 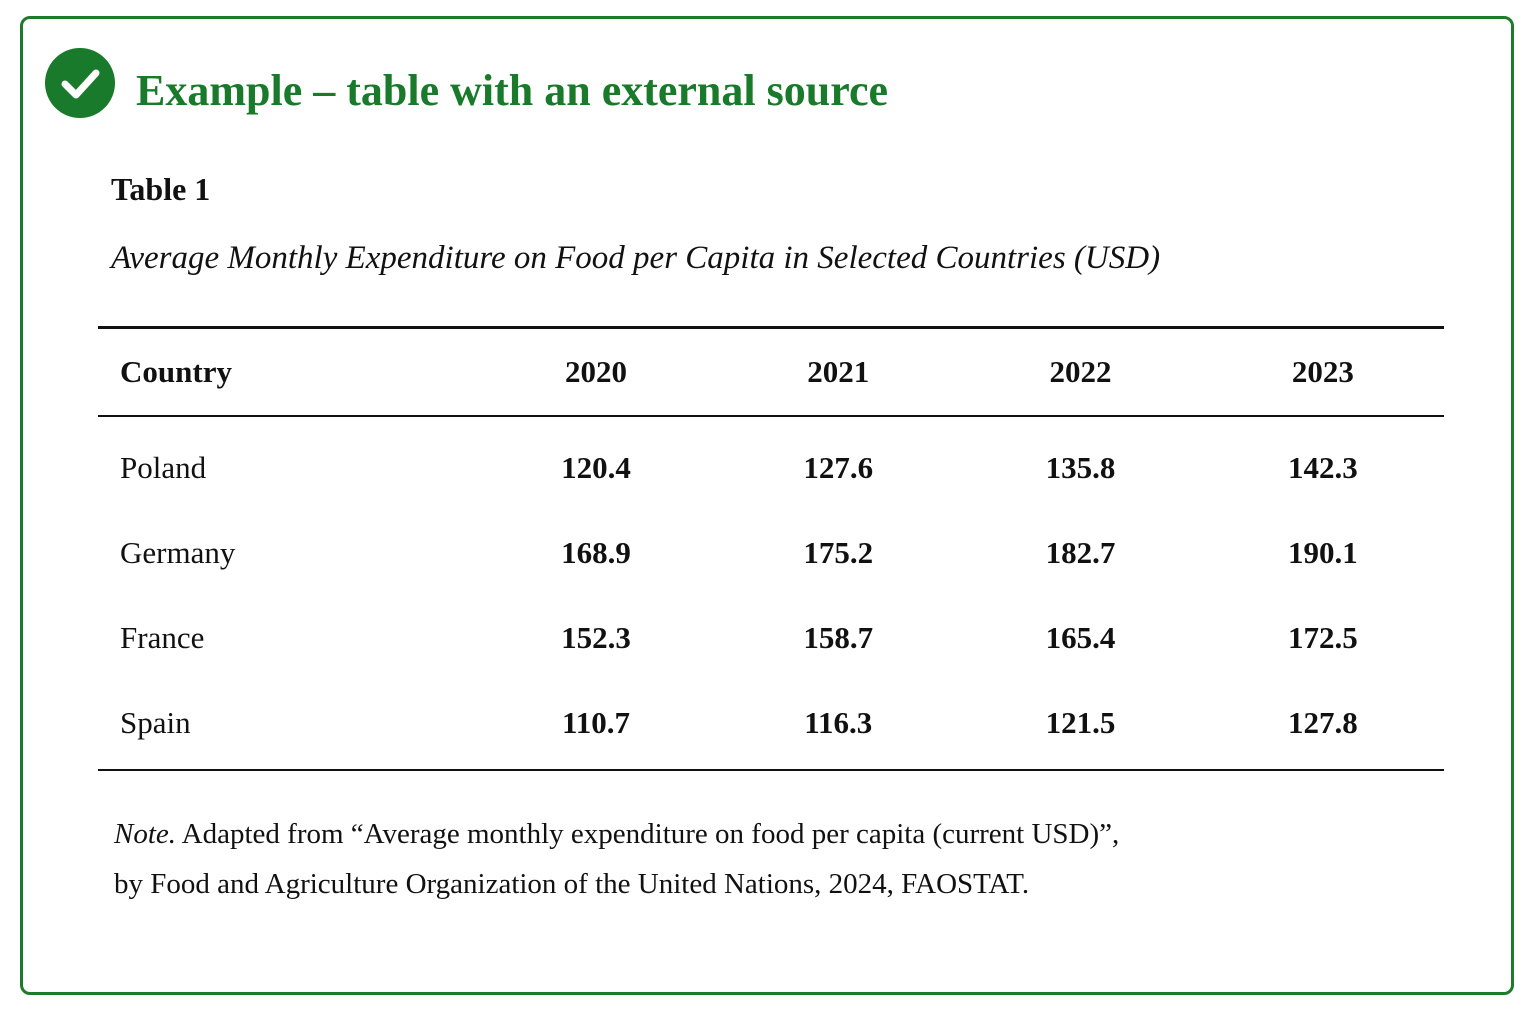 What do you see at coordinates (838, 637) in the screenshot?
I see `cell-value: 158.7` at bounding box center [838, 637].